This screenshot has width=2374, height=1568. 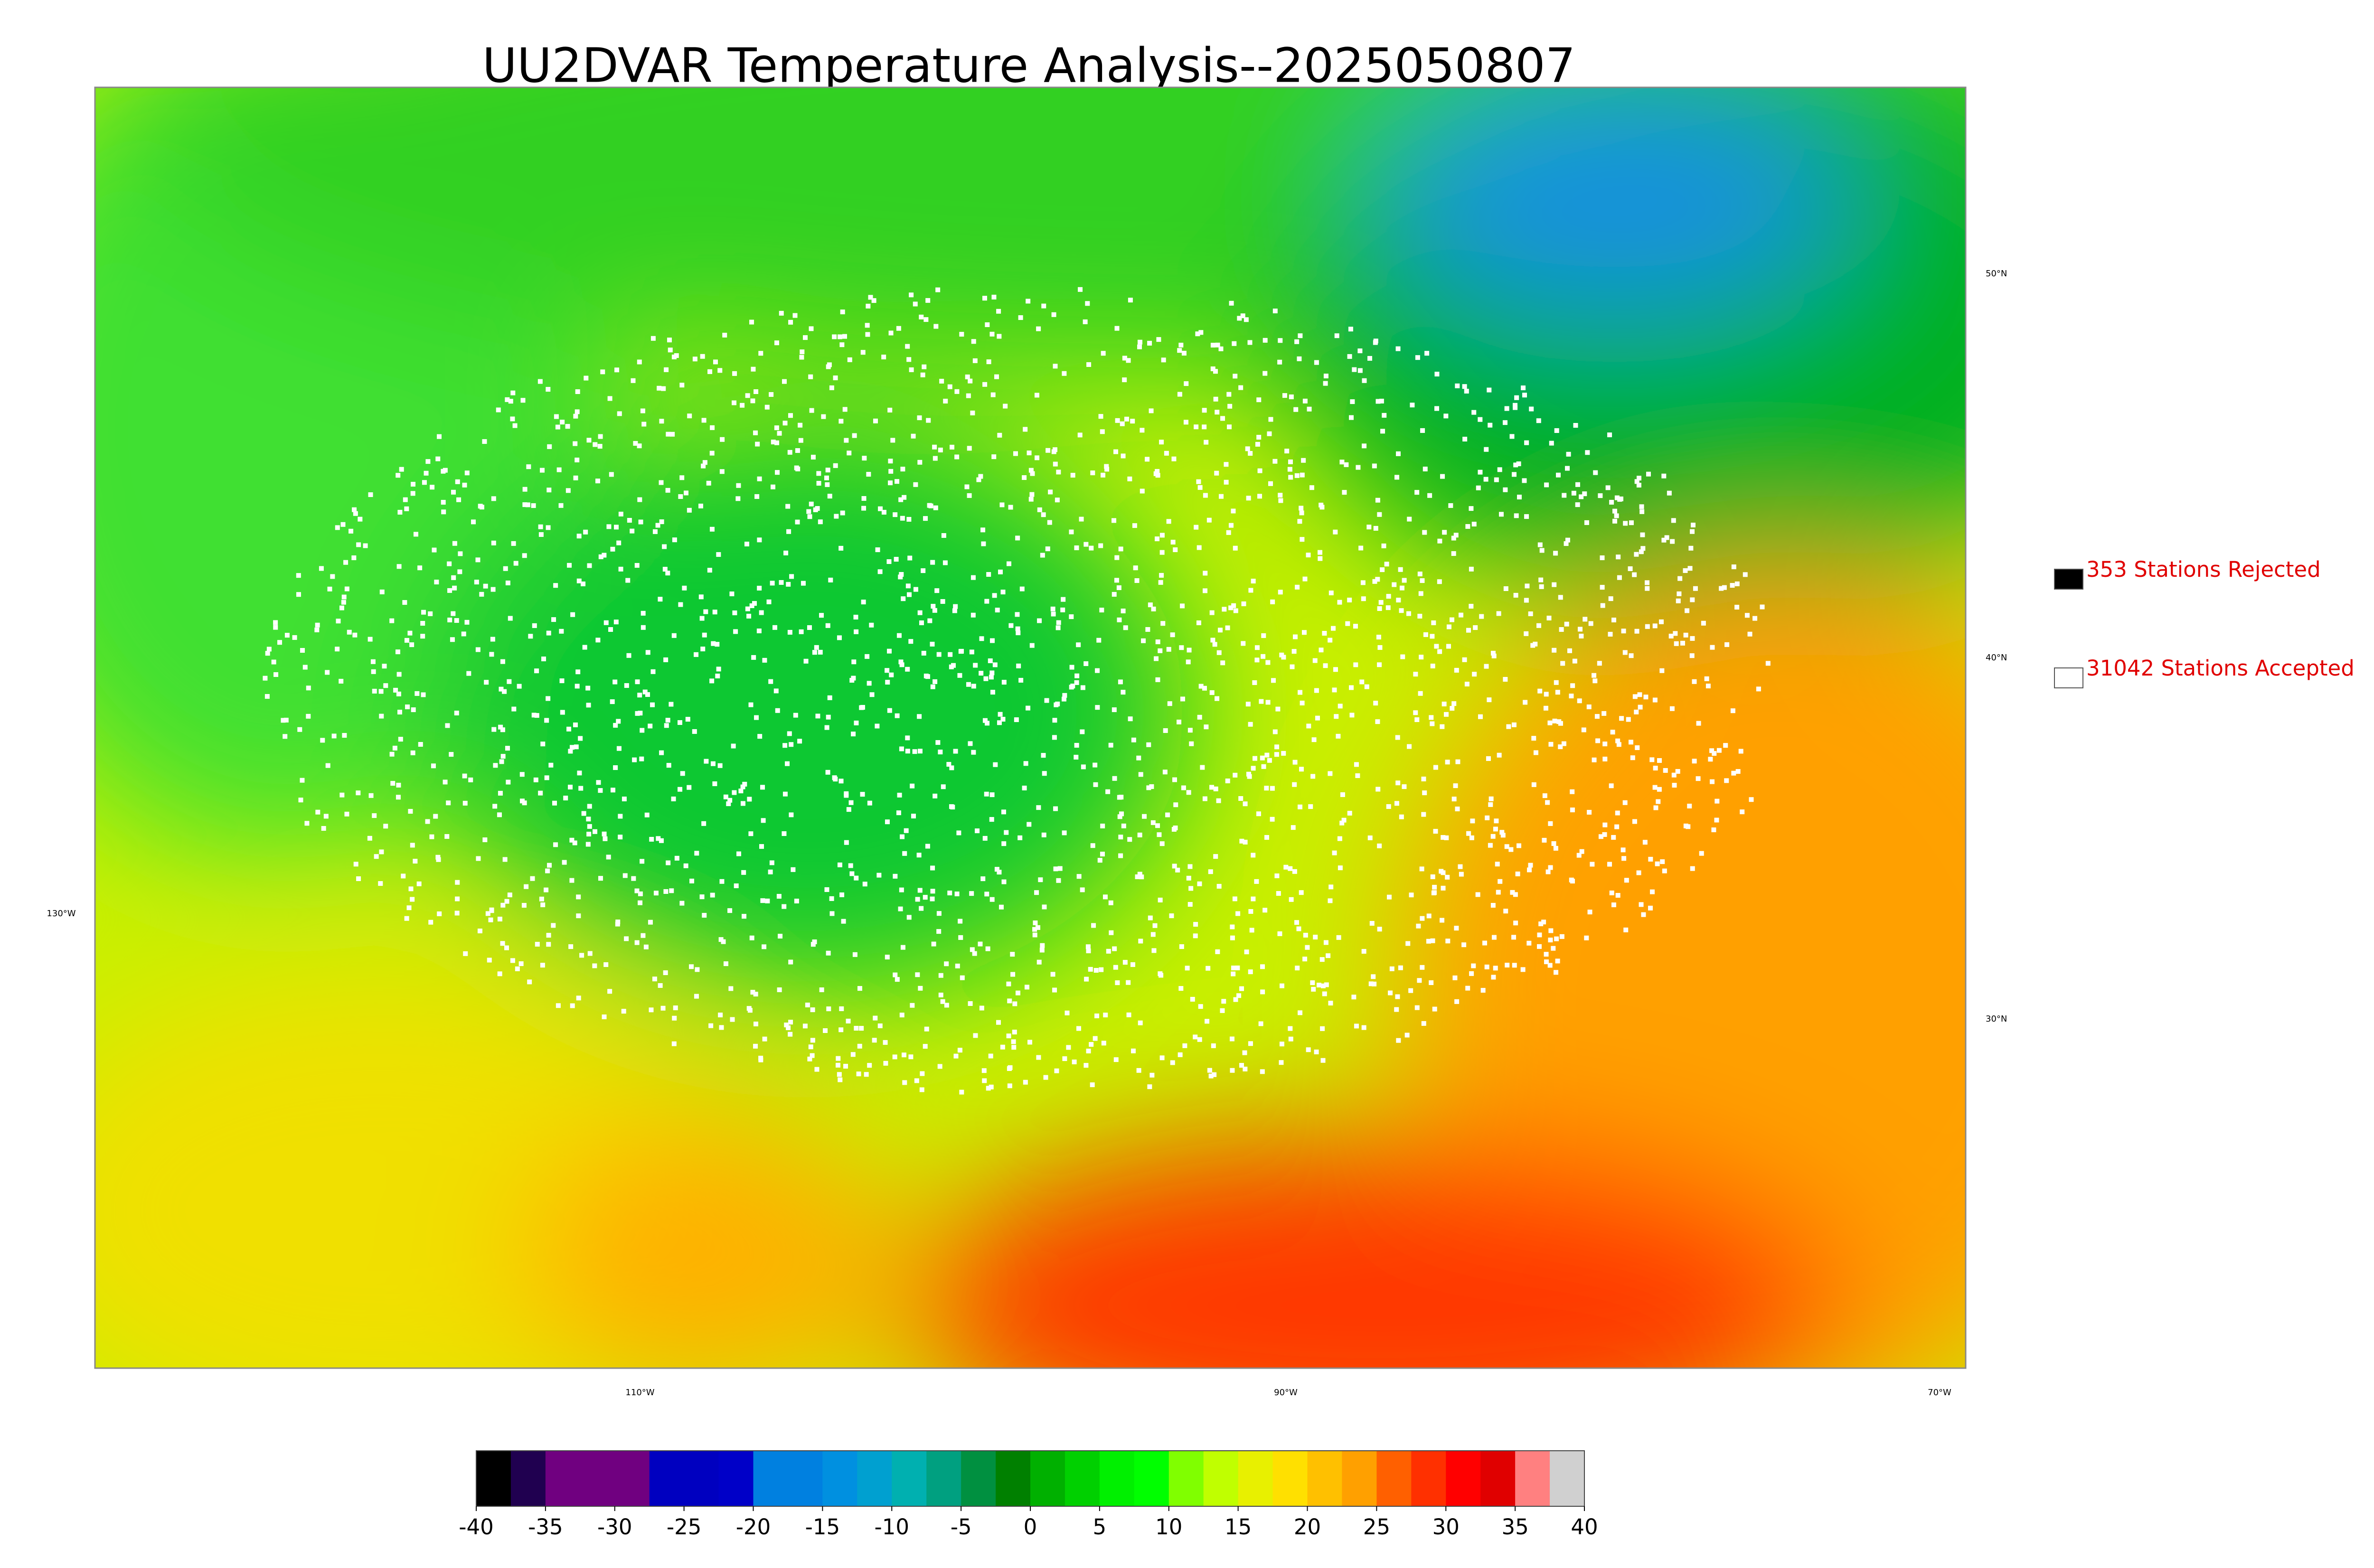 I want to click on colorbar-segment, so click(x=1082, y=1479).